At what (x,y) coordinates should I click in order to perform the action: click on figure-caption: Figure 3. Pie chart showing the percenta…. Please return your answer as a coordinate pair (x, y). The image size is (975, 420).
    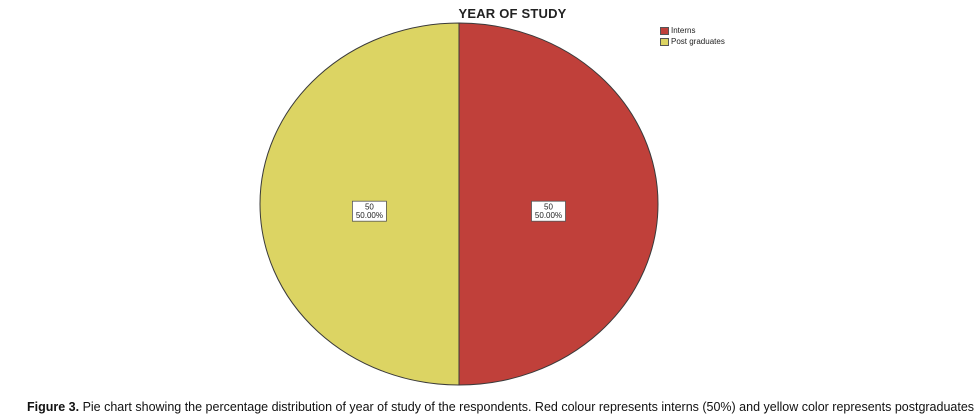
    Looking at the image, I should click on (501, 407).